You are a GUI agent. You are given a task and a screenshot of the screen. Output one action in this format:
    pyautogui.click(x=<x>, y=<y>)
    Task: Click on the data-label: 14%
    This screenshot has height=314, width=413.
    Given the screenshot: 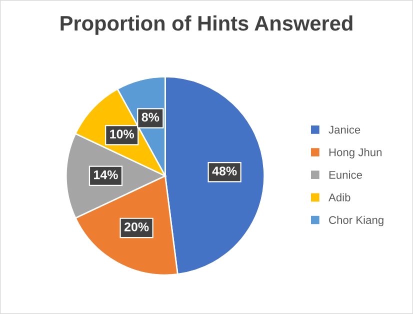 What is the action you would take?
    pyautogui.click(x=106, y=175)
    